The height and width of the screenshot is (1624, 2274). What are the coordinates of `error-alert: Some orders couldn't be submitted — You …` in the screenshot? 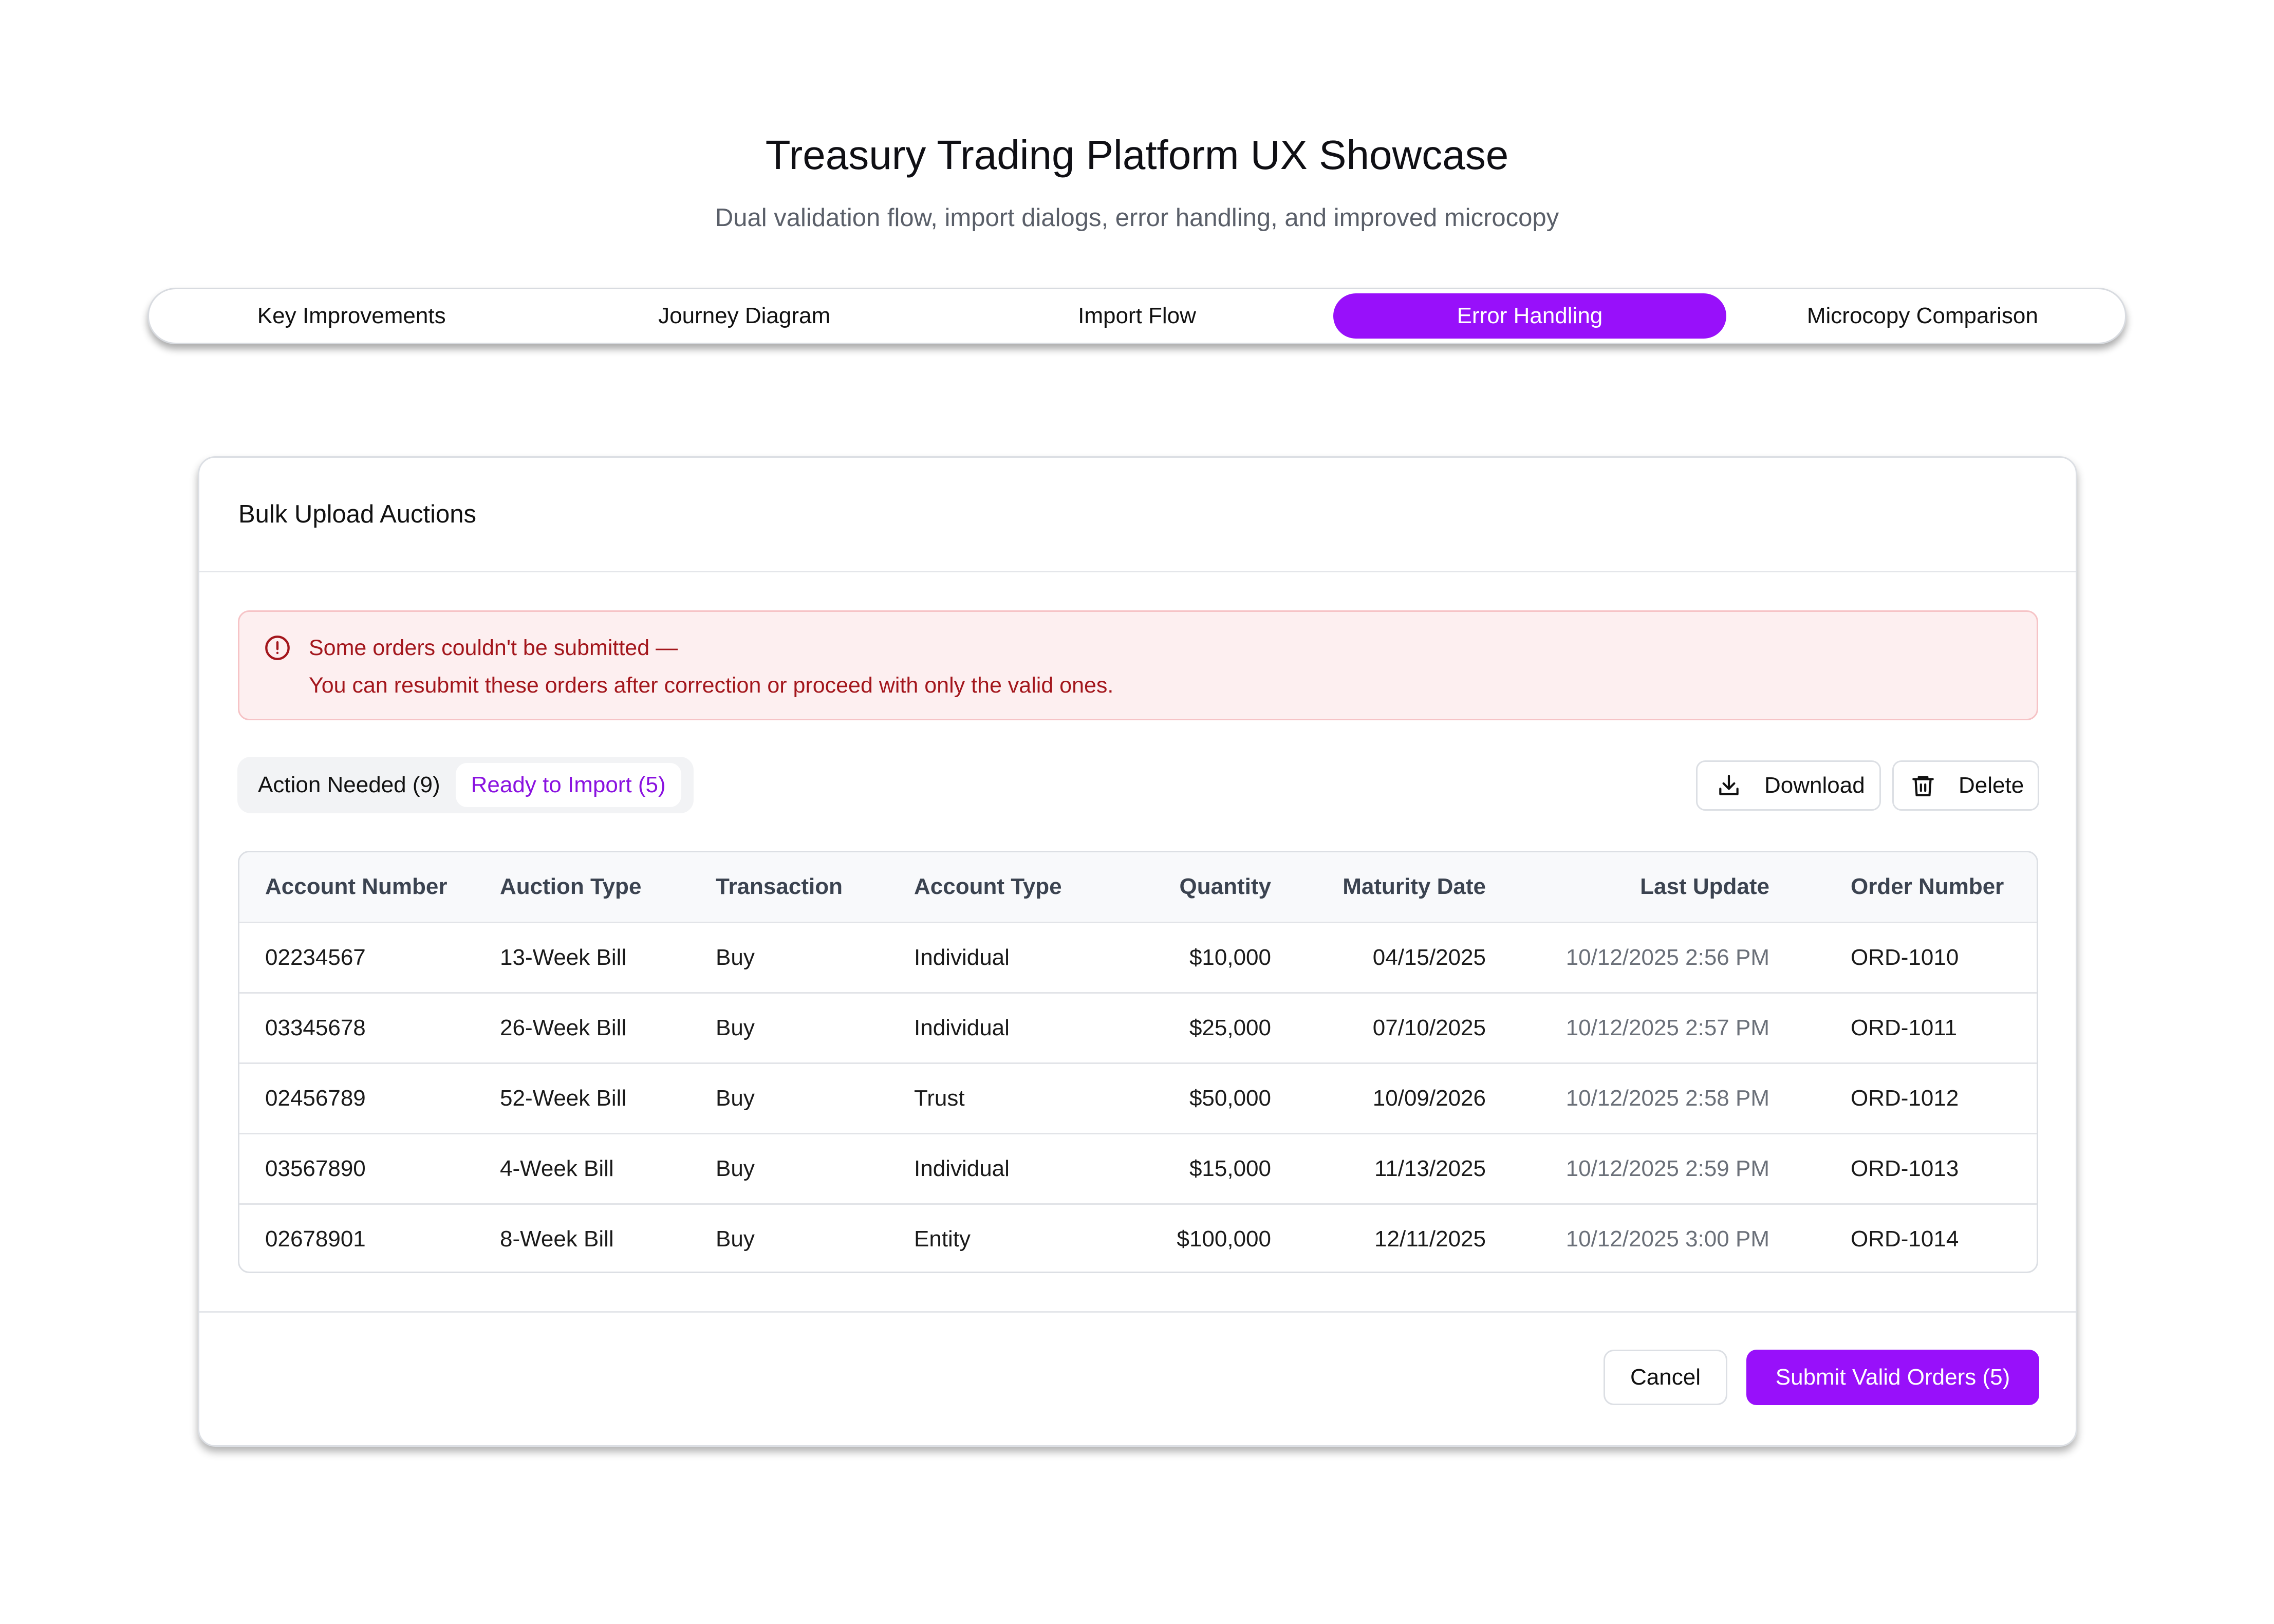 It's located at (1138, 665).